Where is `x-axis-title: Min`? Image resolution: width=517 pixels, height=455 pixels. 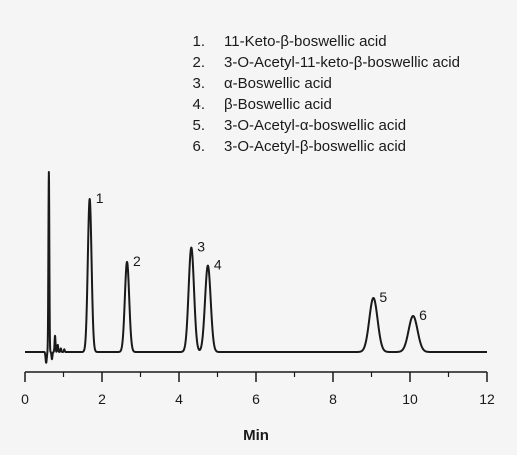
x-axis-title: Min is located at coordinates (256, 435).